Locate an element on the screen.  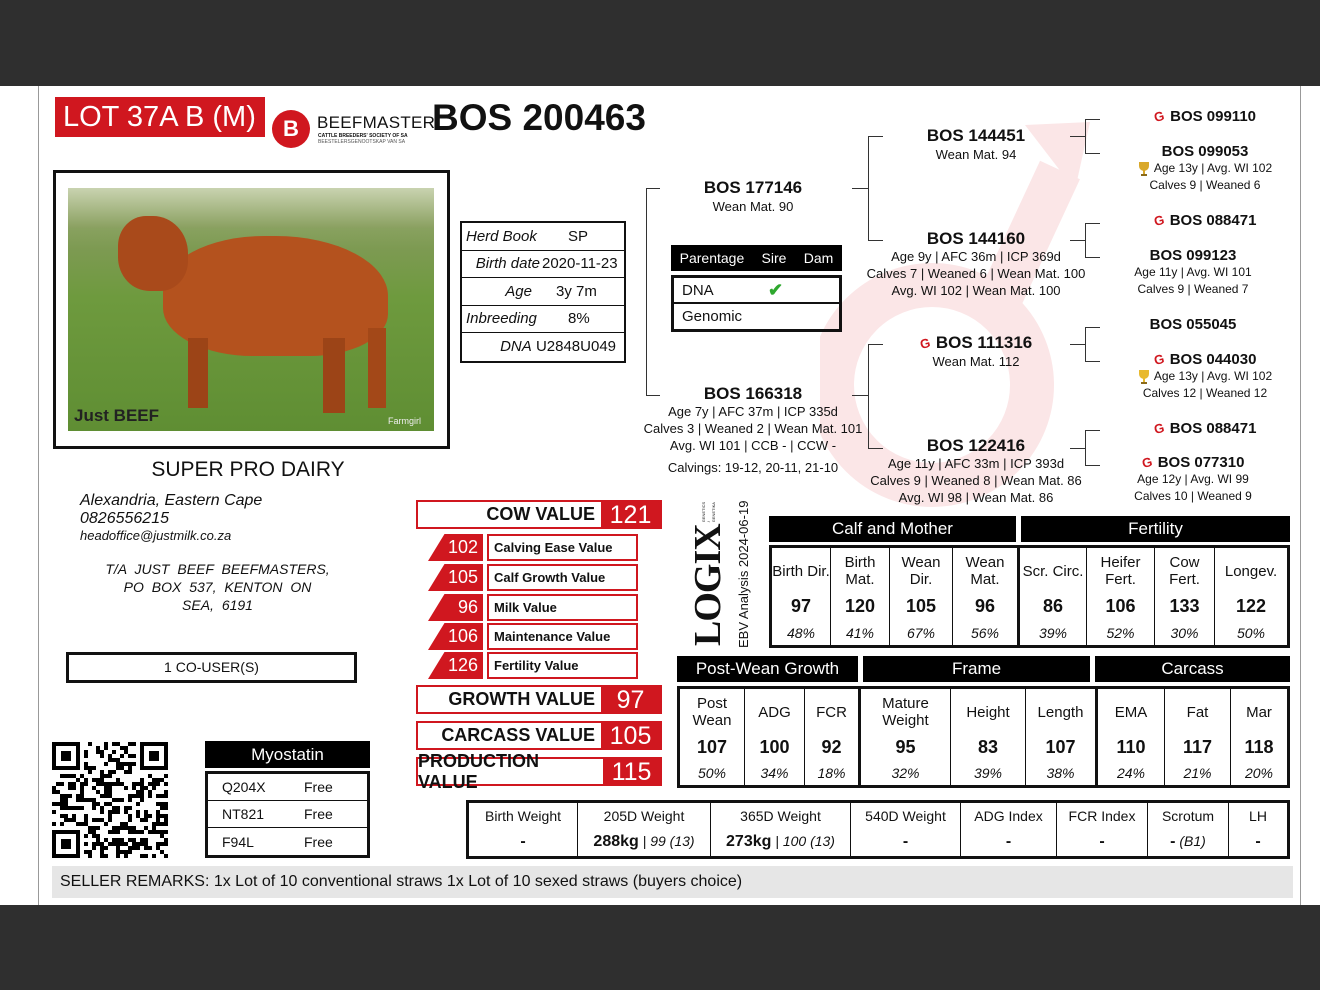
ebv-accuracy: 20% is located at coordinates (1259, 773).